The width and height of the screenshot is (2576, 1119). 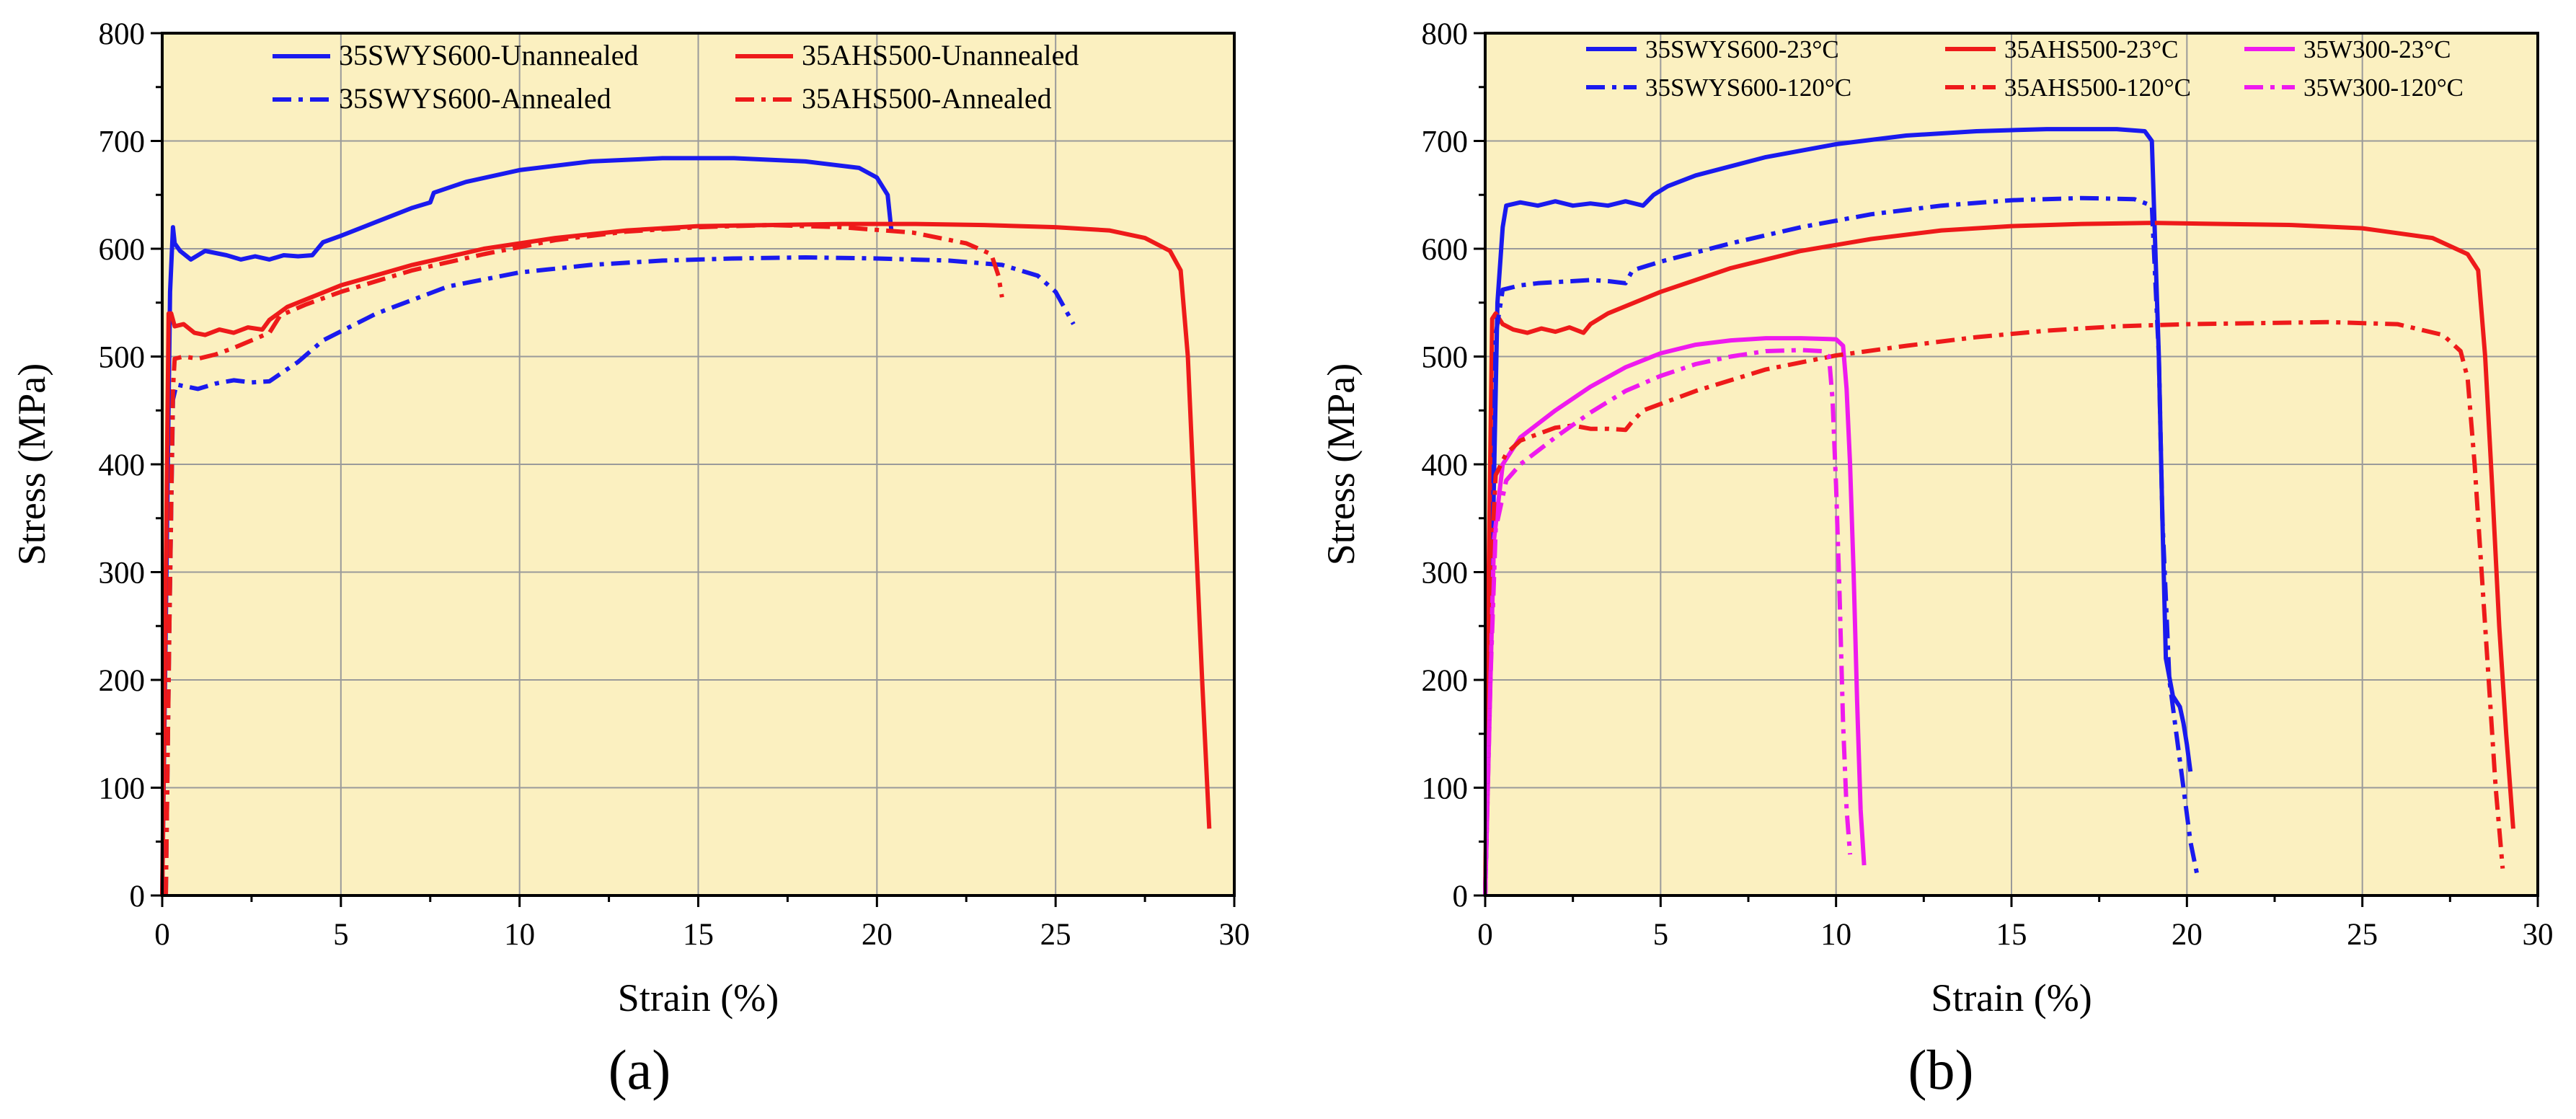 I want to click on panel-label-b: (b), so click(x=1941, y=1069).